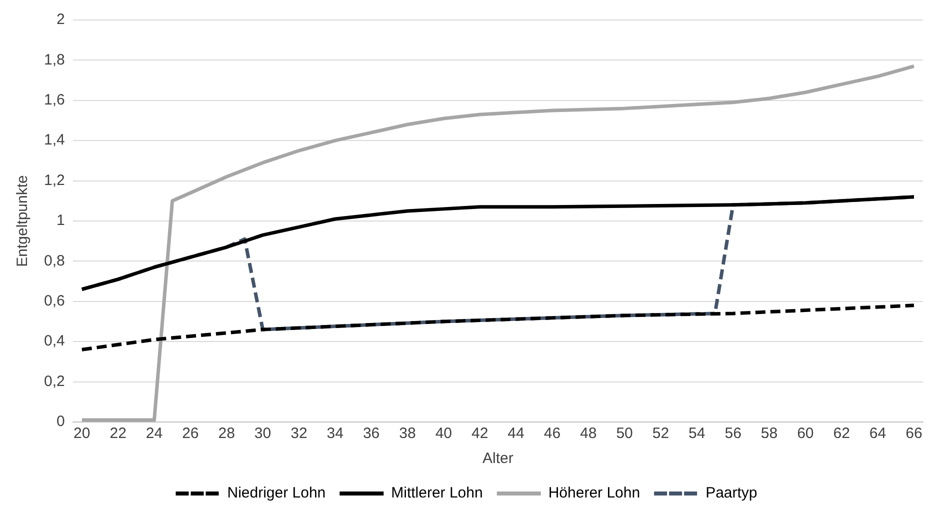  I want to click on x-tick-label: 32, so click(299, 433).